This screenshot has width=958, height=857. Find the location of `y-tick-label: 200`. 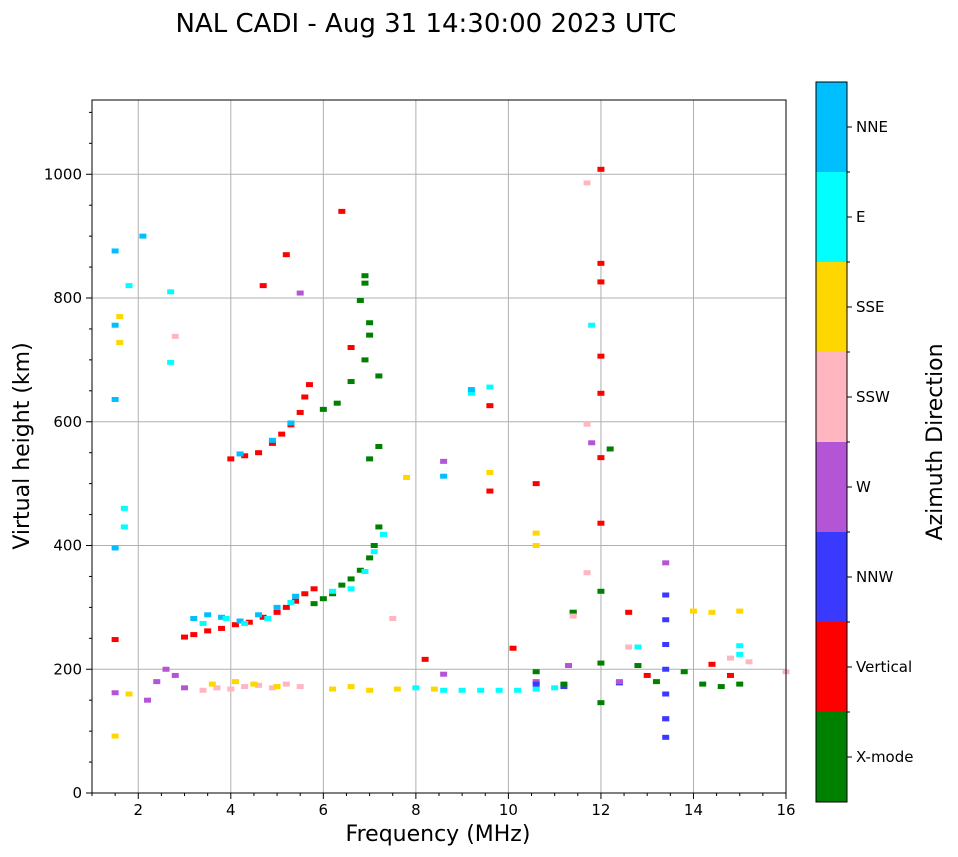

y-tick-label: 200 is located at coordinates (67, 669).